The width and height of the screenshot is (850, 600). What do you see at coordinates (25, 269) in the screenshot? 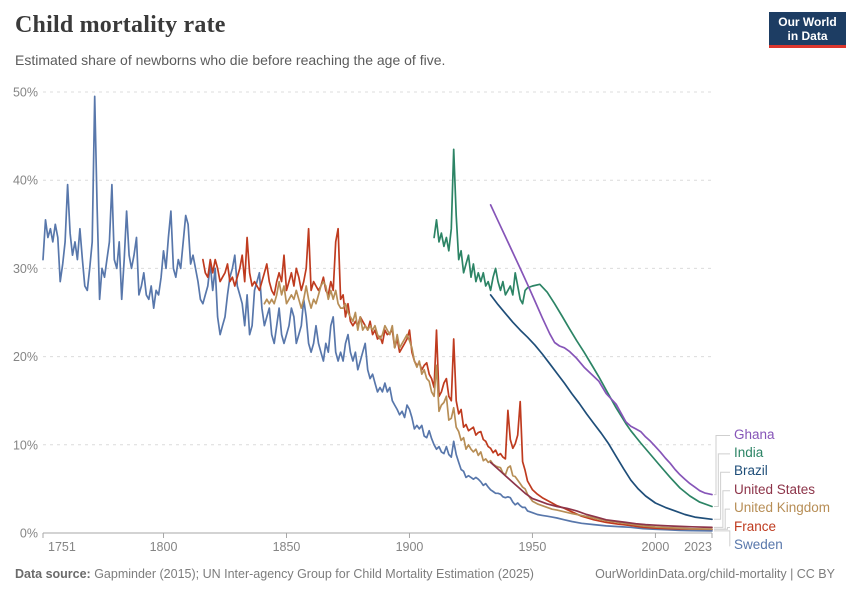
I see `y-tick-label: 30%` at bounding box center [25, 269].